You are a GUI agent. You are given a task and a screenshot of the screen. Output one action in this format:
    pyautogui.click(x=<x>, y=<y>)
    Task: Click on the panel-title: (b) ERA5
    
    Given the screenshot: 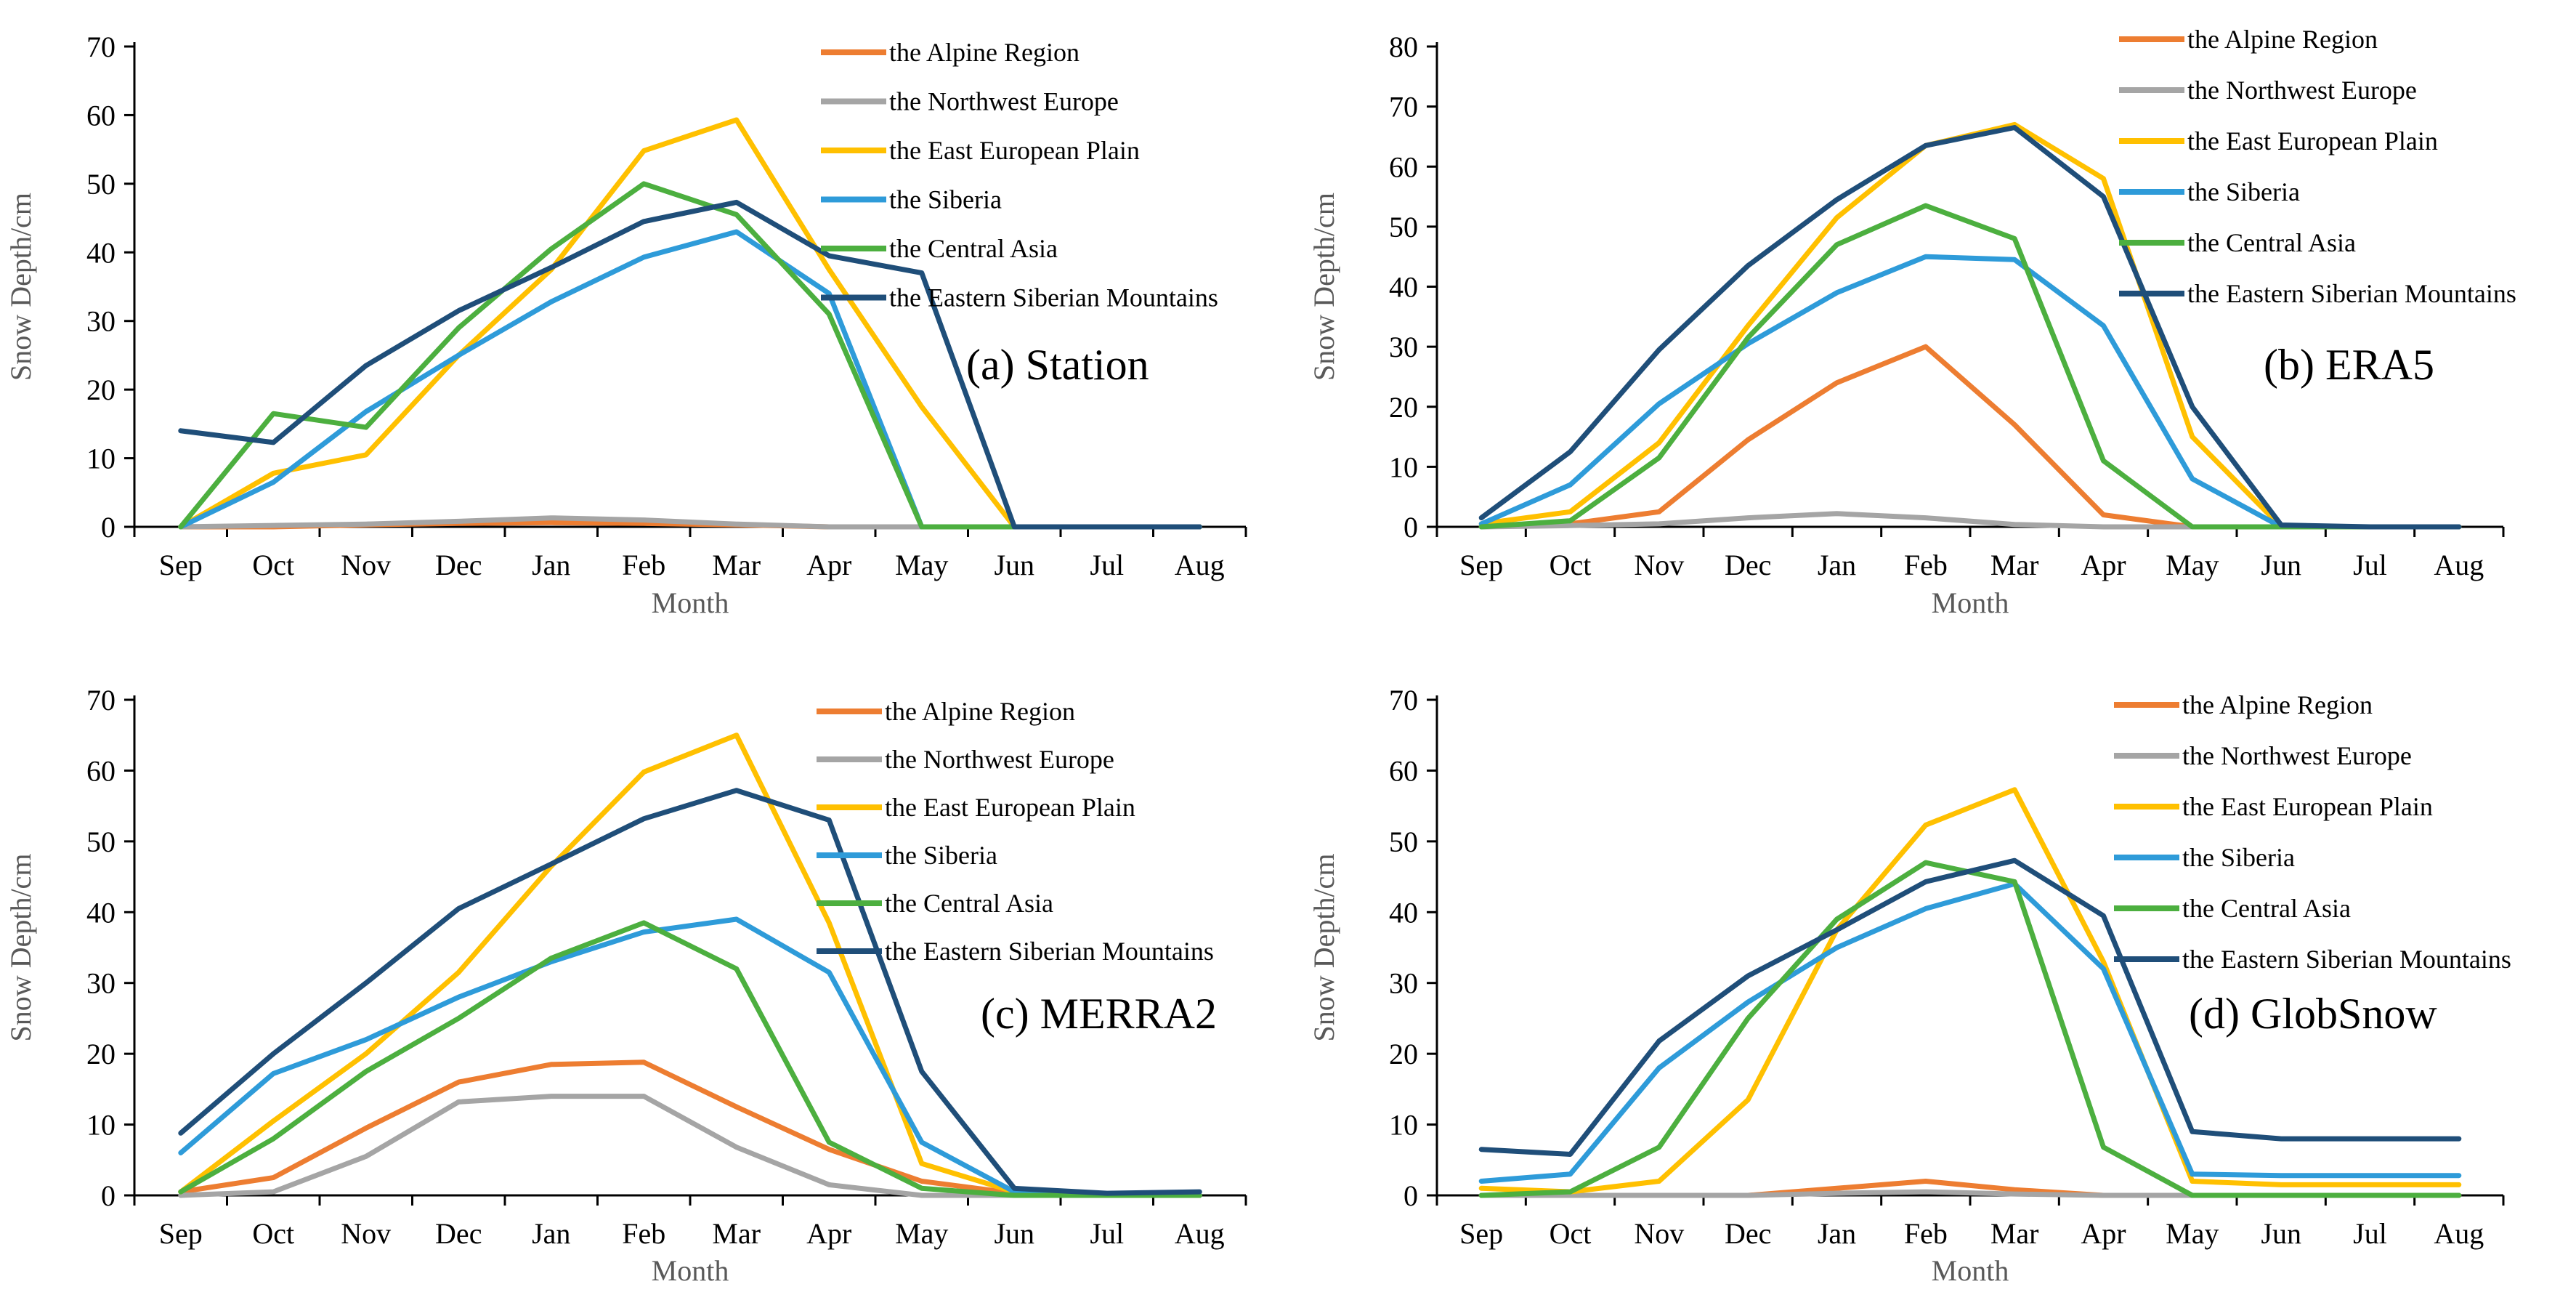 What is the action you would take?
    pyautogui.click(x=2349, y=365)
    